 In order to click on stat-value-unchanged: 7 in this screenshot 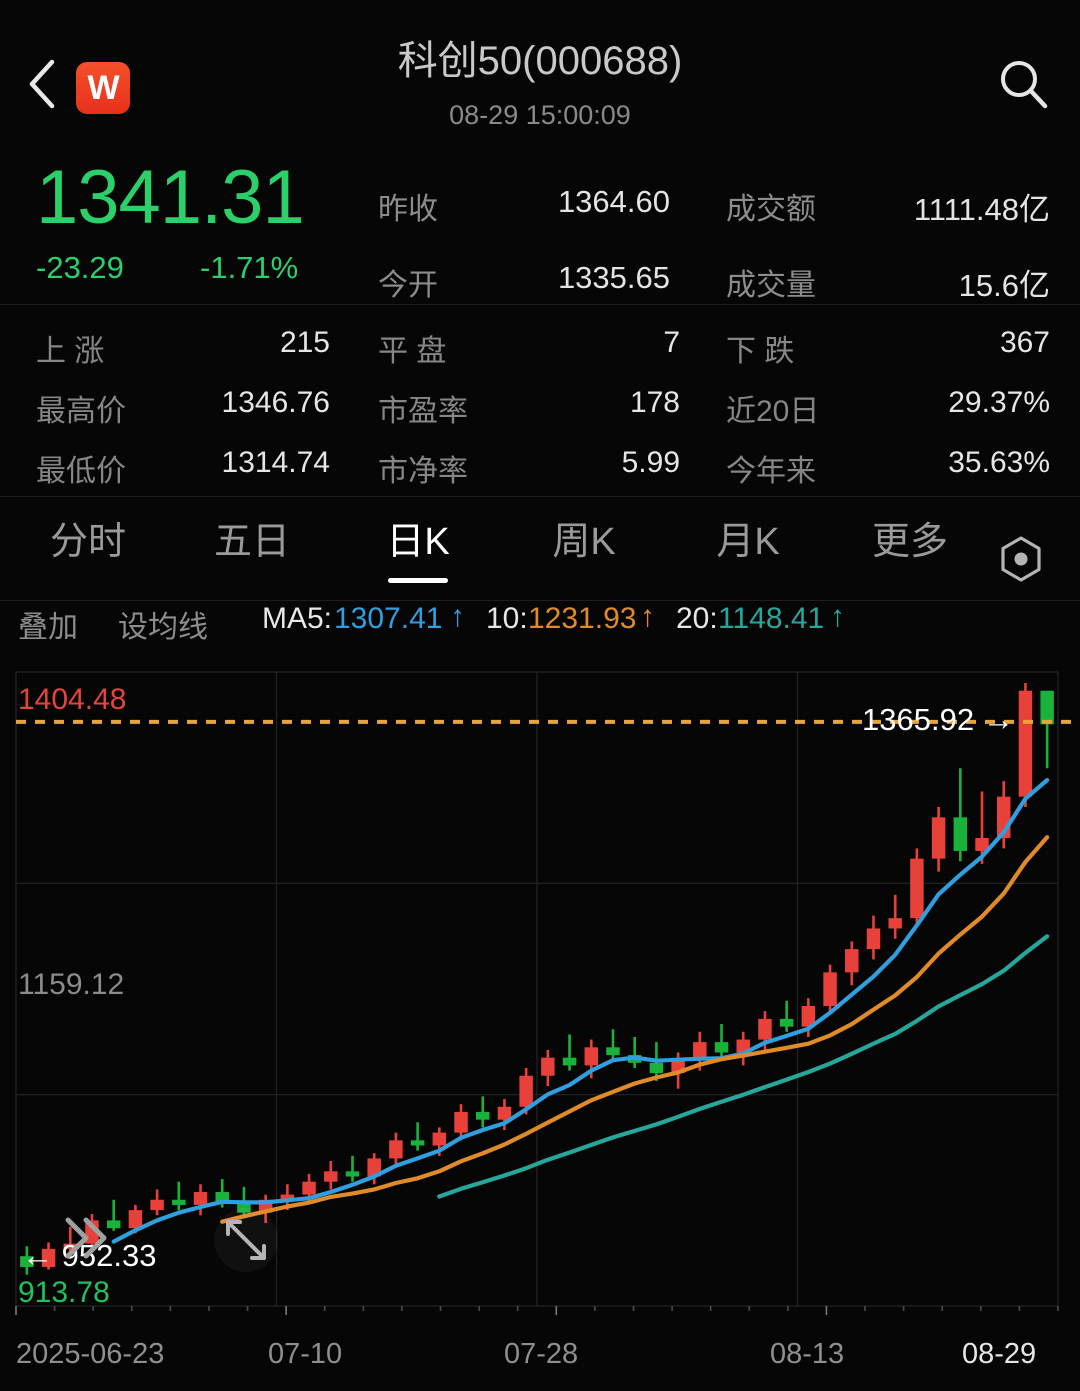, I will do `click(671, 342)`.